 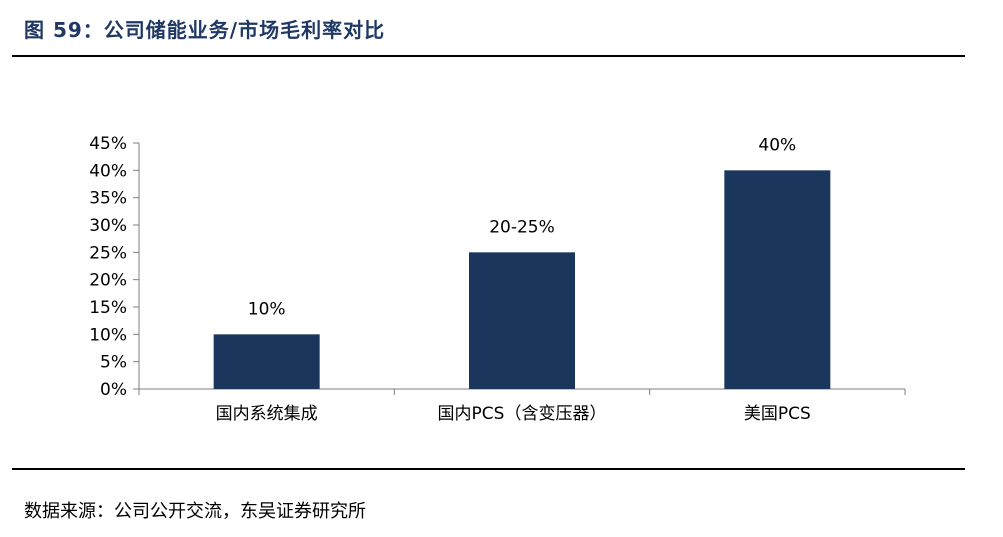 I want to click on y-tick-label: 25%, so click(x=108, y=253).